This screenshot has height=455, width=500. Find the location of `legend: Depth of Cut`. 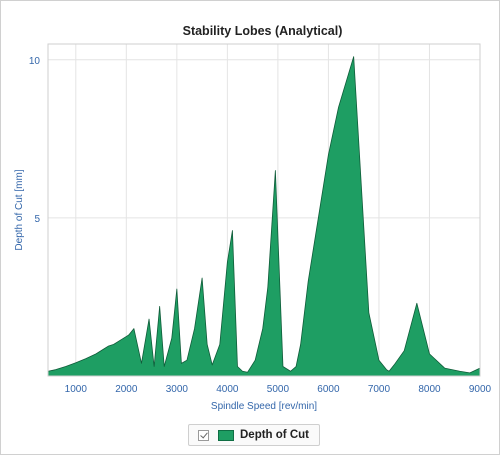

legend: Depth of Cut is located at coordinates (254, 435).